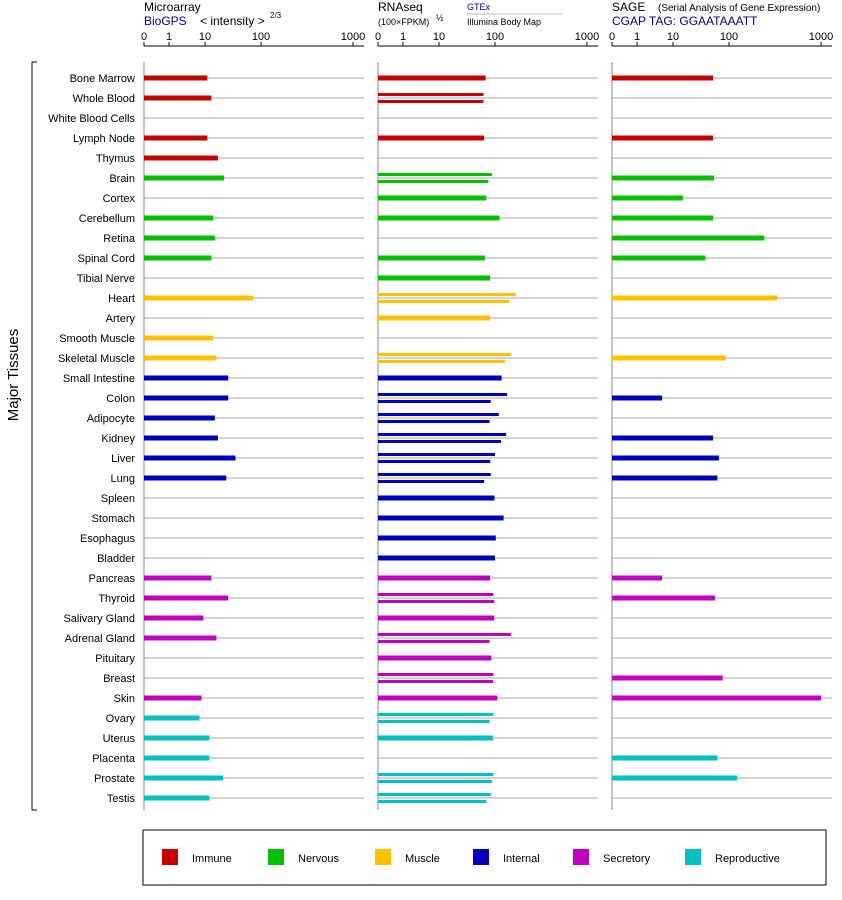 This screenshot has width=842, height=900. I want to click on source-label-gtex: GTEx, so click(479, 7).